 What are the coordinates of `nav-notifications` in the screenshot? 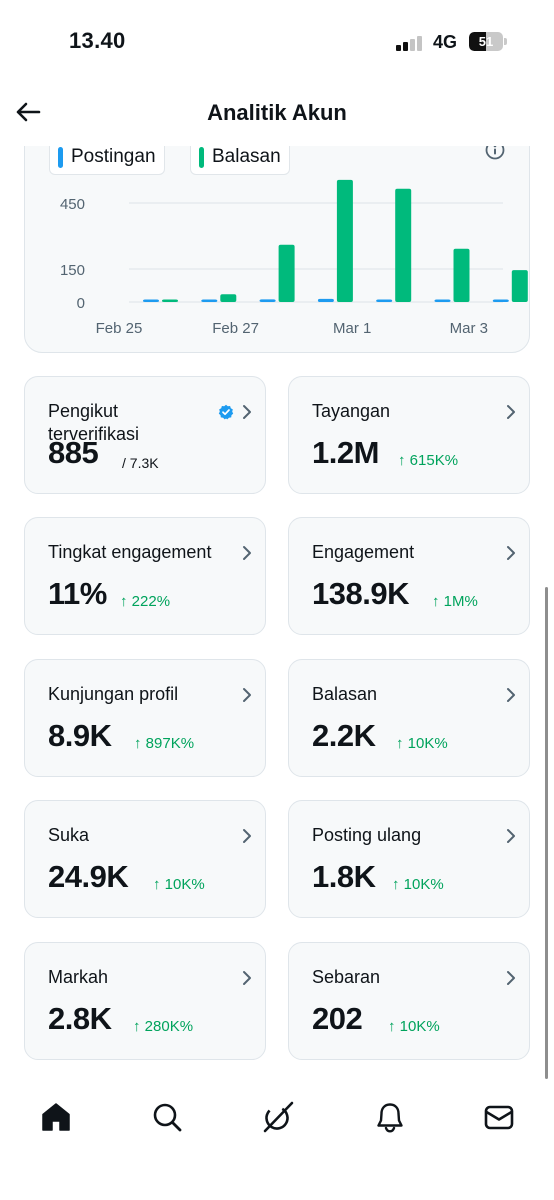 It's located at (390, 1117).